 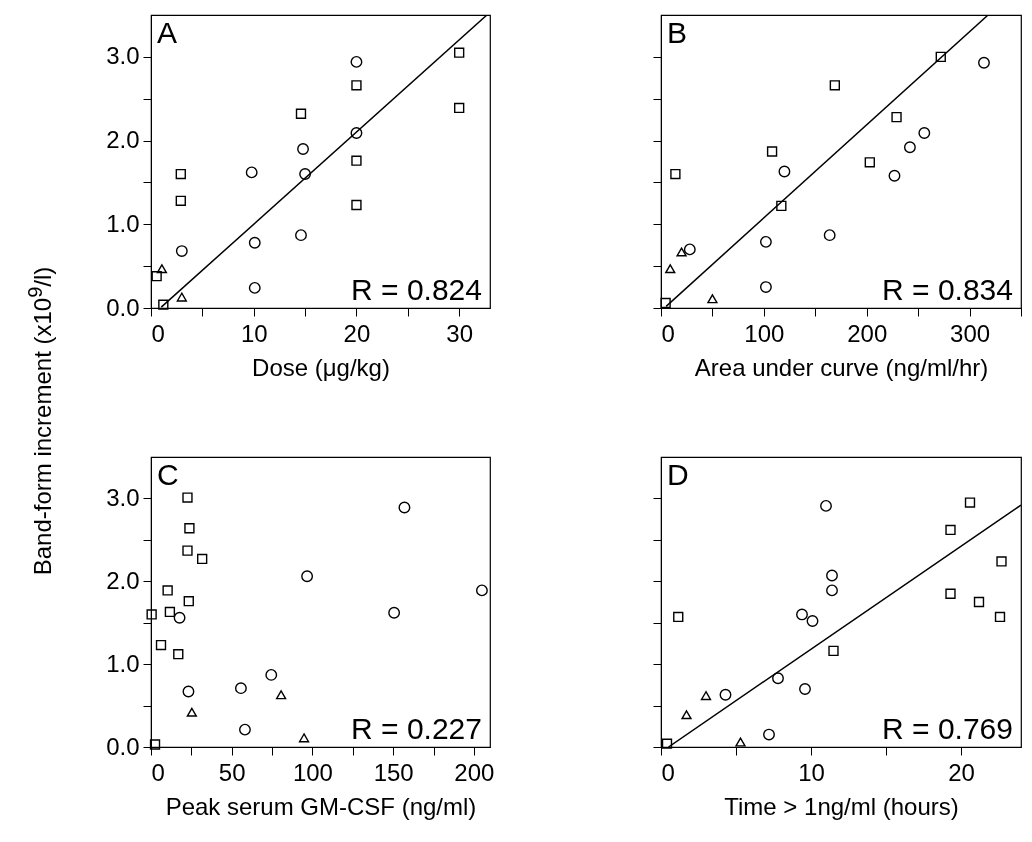 What do you see at coordinates (168, 474) in the screenshot?
I see `annotation: C` at bounding box center [168, 474].